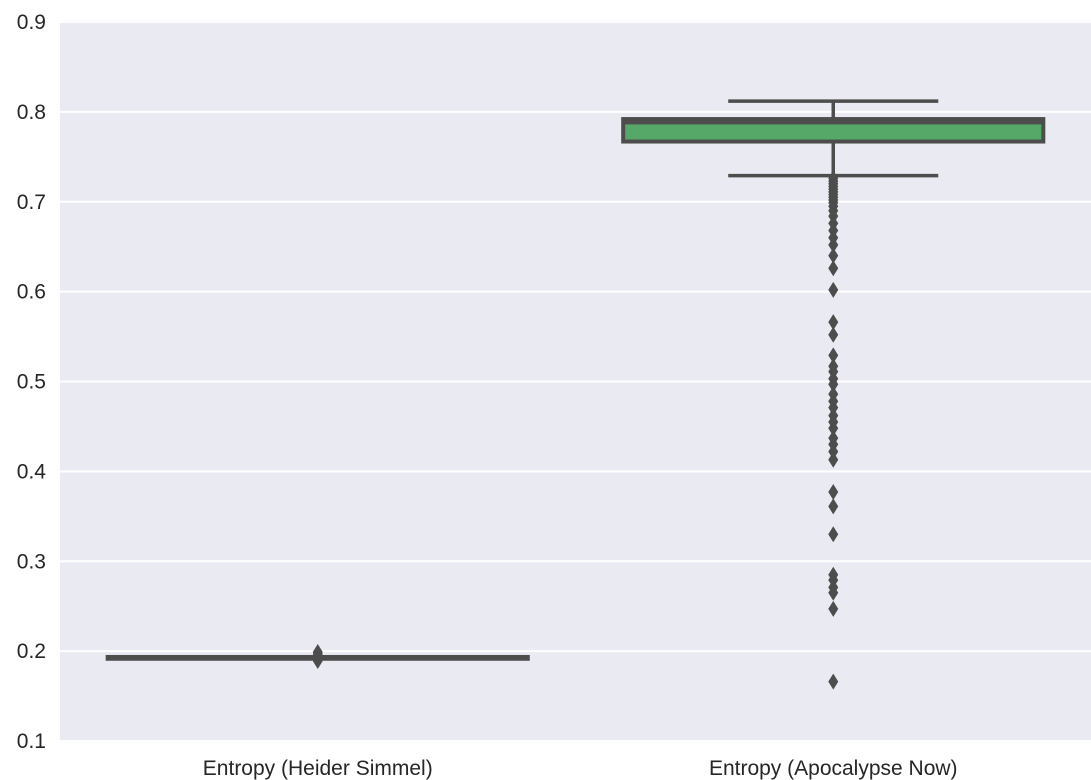 This screenshot has height=780, width=1091. I want to click on box-iqr, so click(833, 130).